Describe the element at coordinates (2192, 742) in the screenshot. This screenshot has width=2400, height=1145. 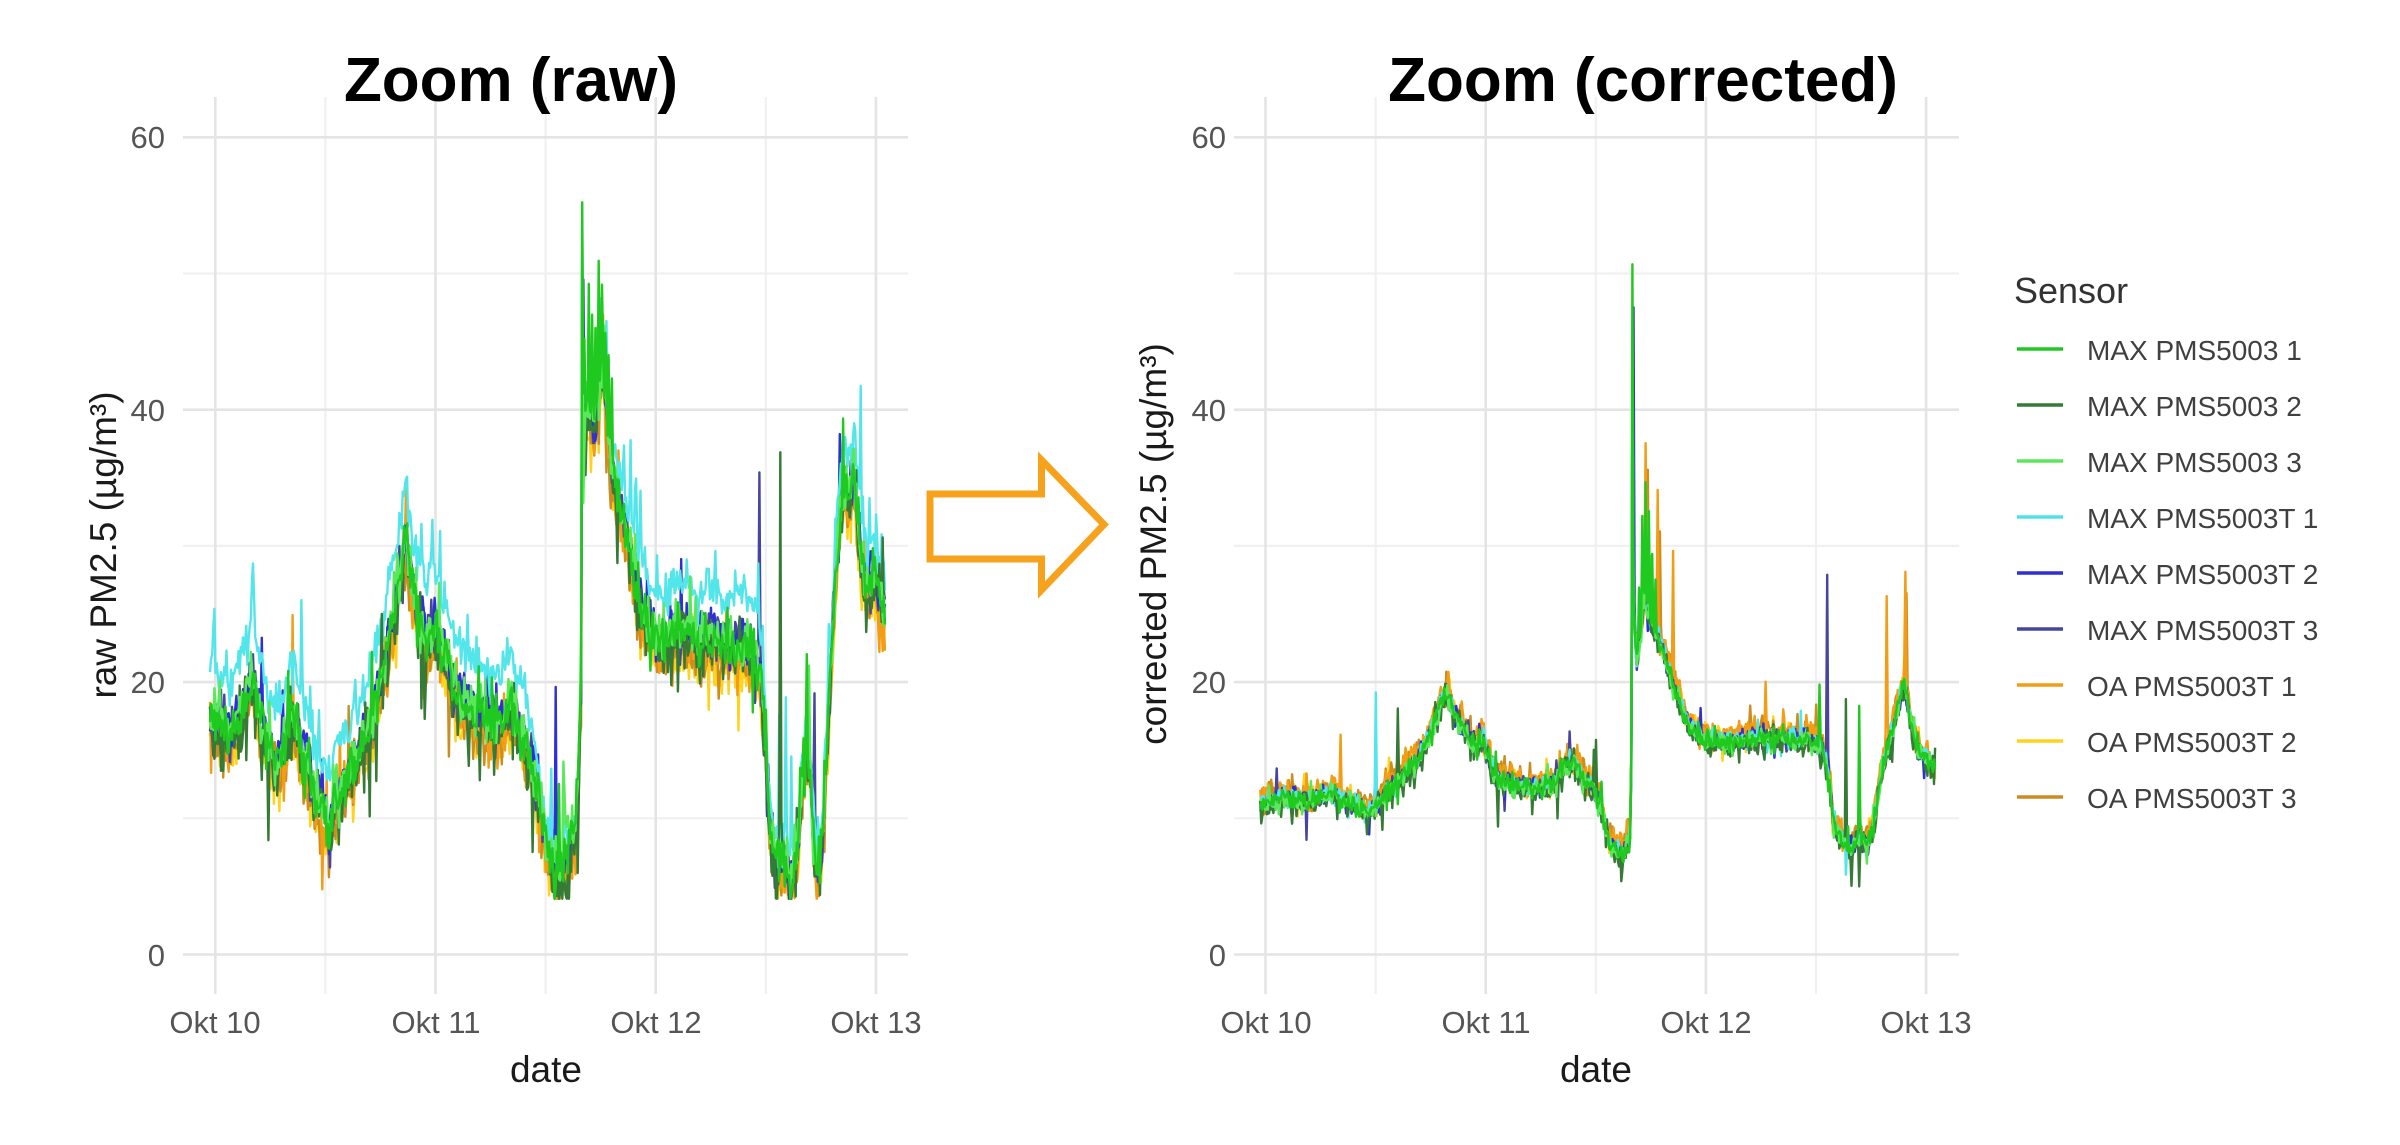
I see `svg-text: OA PMS5003T 2` at that location.